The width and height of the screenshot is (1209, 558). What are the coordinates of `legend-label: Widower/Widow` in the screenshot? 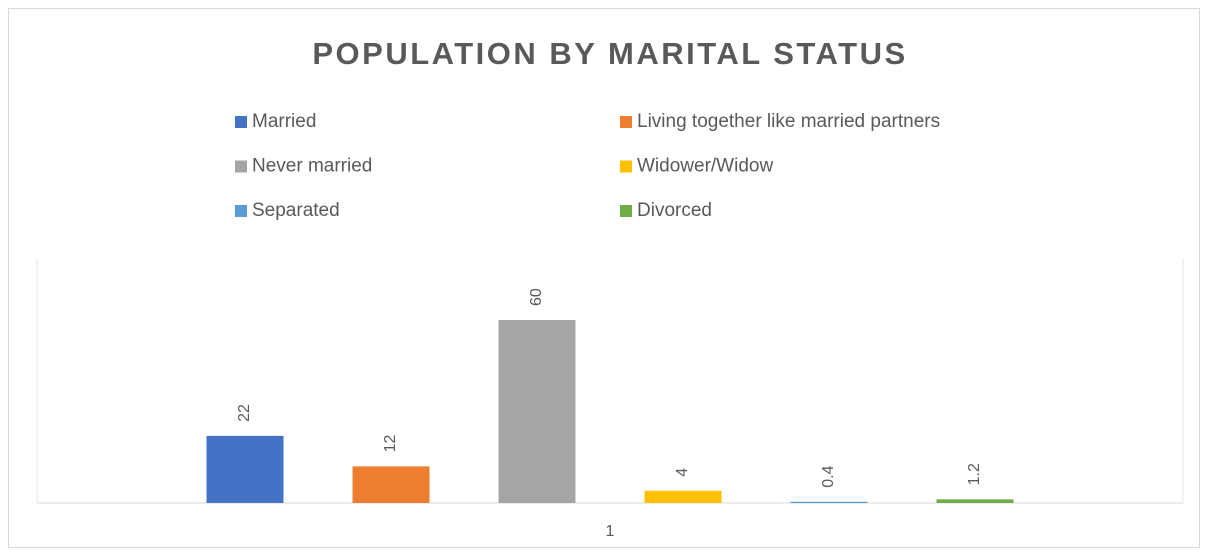 It's located at (705, 166).